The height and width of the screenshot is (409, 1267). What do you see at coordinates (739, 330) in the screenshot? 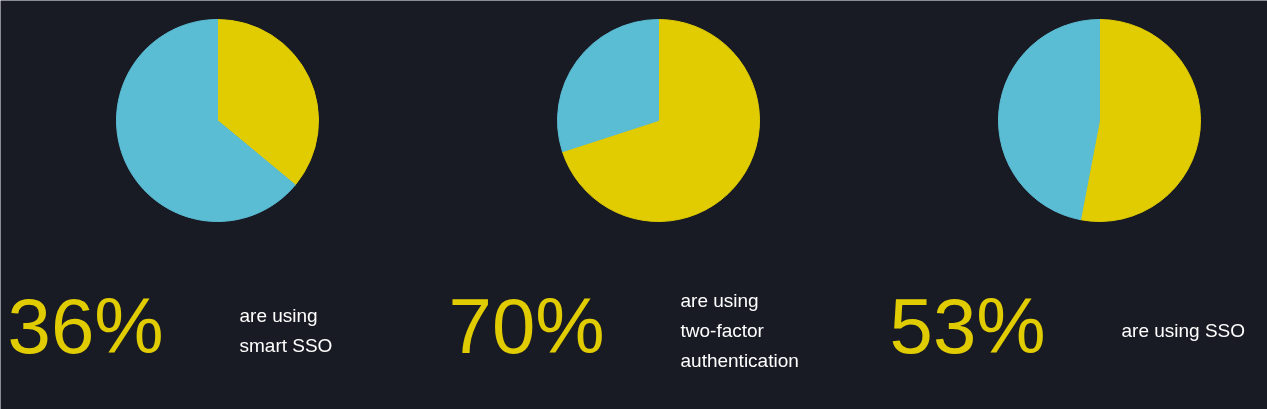
I see `text: are using two-factor authentication` at bounding box center [739, 330].